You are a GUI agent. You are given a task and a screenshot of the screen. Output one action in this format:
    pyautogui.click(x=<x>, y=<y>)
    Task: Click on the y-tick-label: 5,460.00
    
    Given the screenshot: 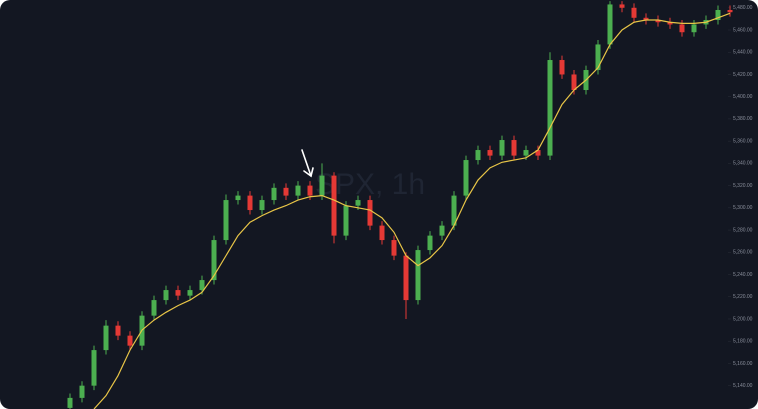 What is the action you would take?
    pyautogui.click(x=743, y=30)
    